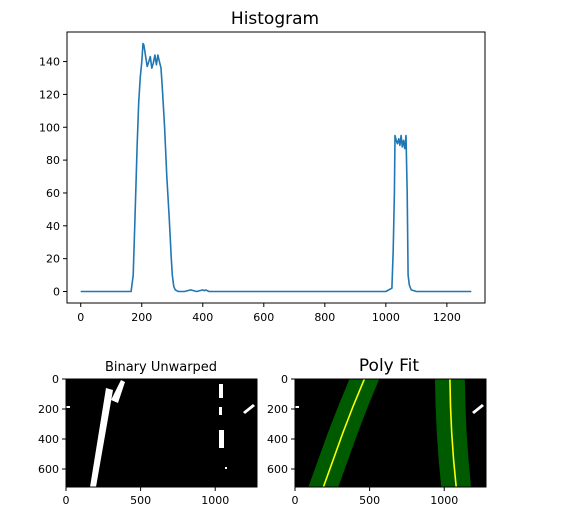  What do you see at coordinates (277, 439) in the screenshot?
I see `poly-fit-y-tick-label: 400` at bounding box center [277, 439].